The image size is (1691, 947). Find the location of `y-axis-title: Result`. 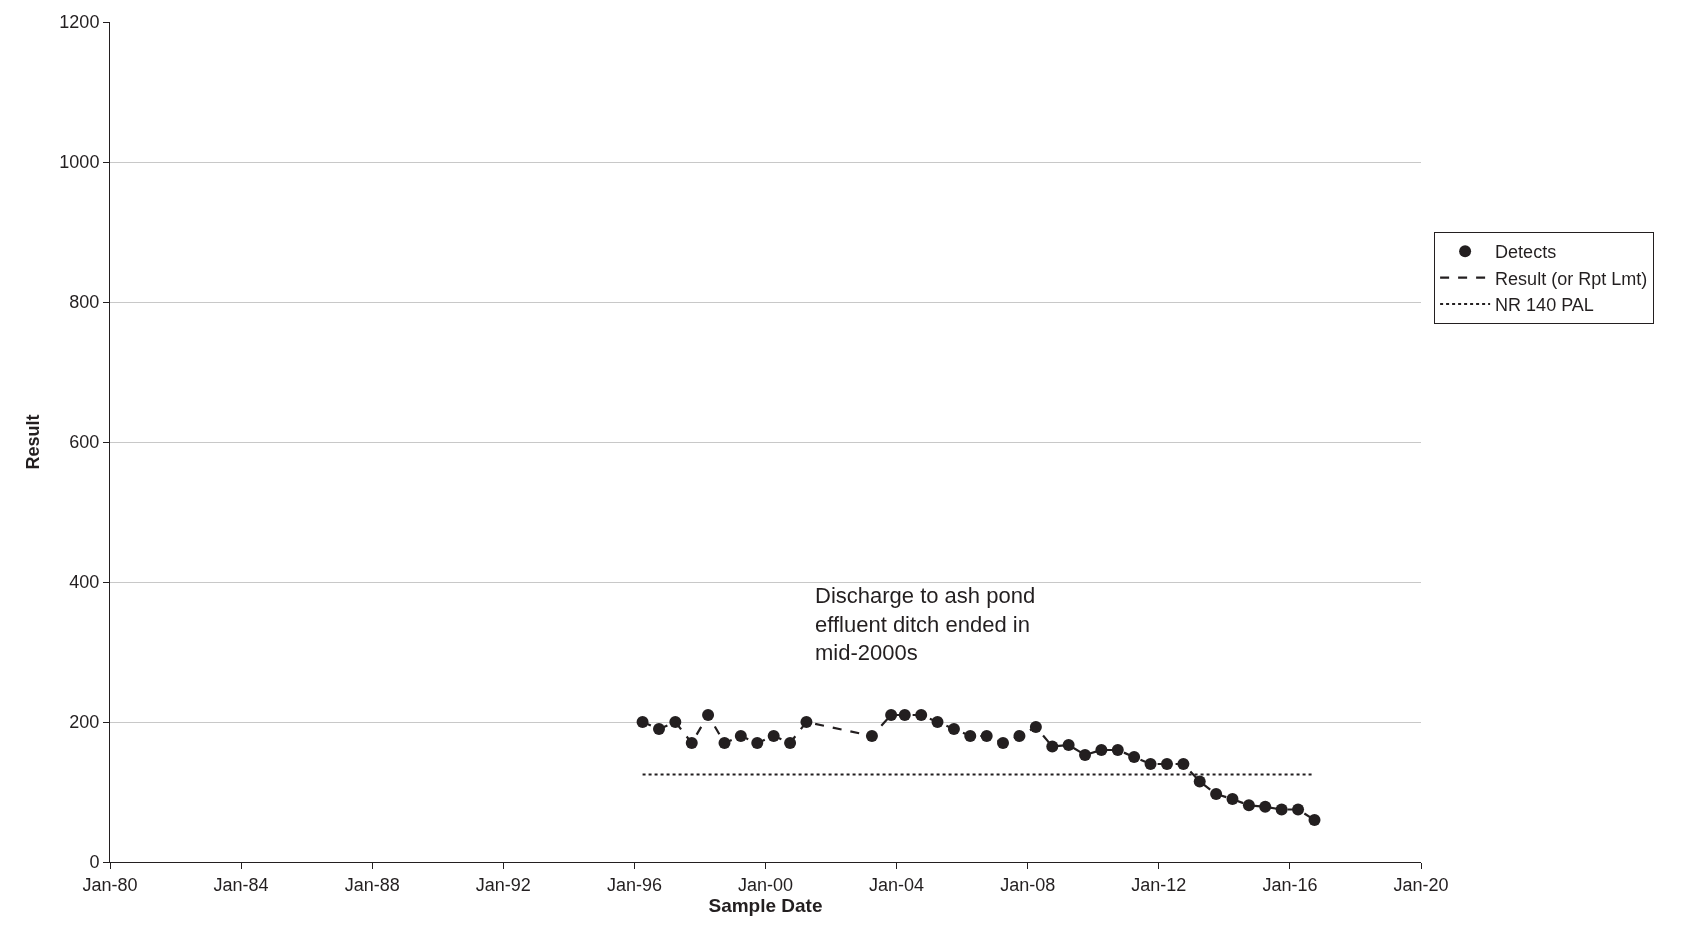

y-axis-title: Result is located at coordinates (32, 442).